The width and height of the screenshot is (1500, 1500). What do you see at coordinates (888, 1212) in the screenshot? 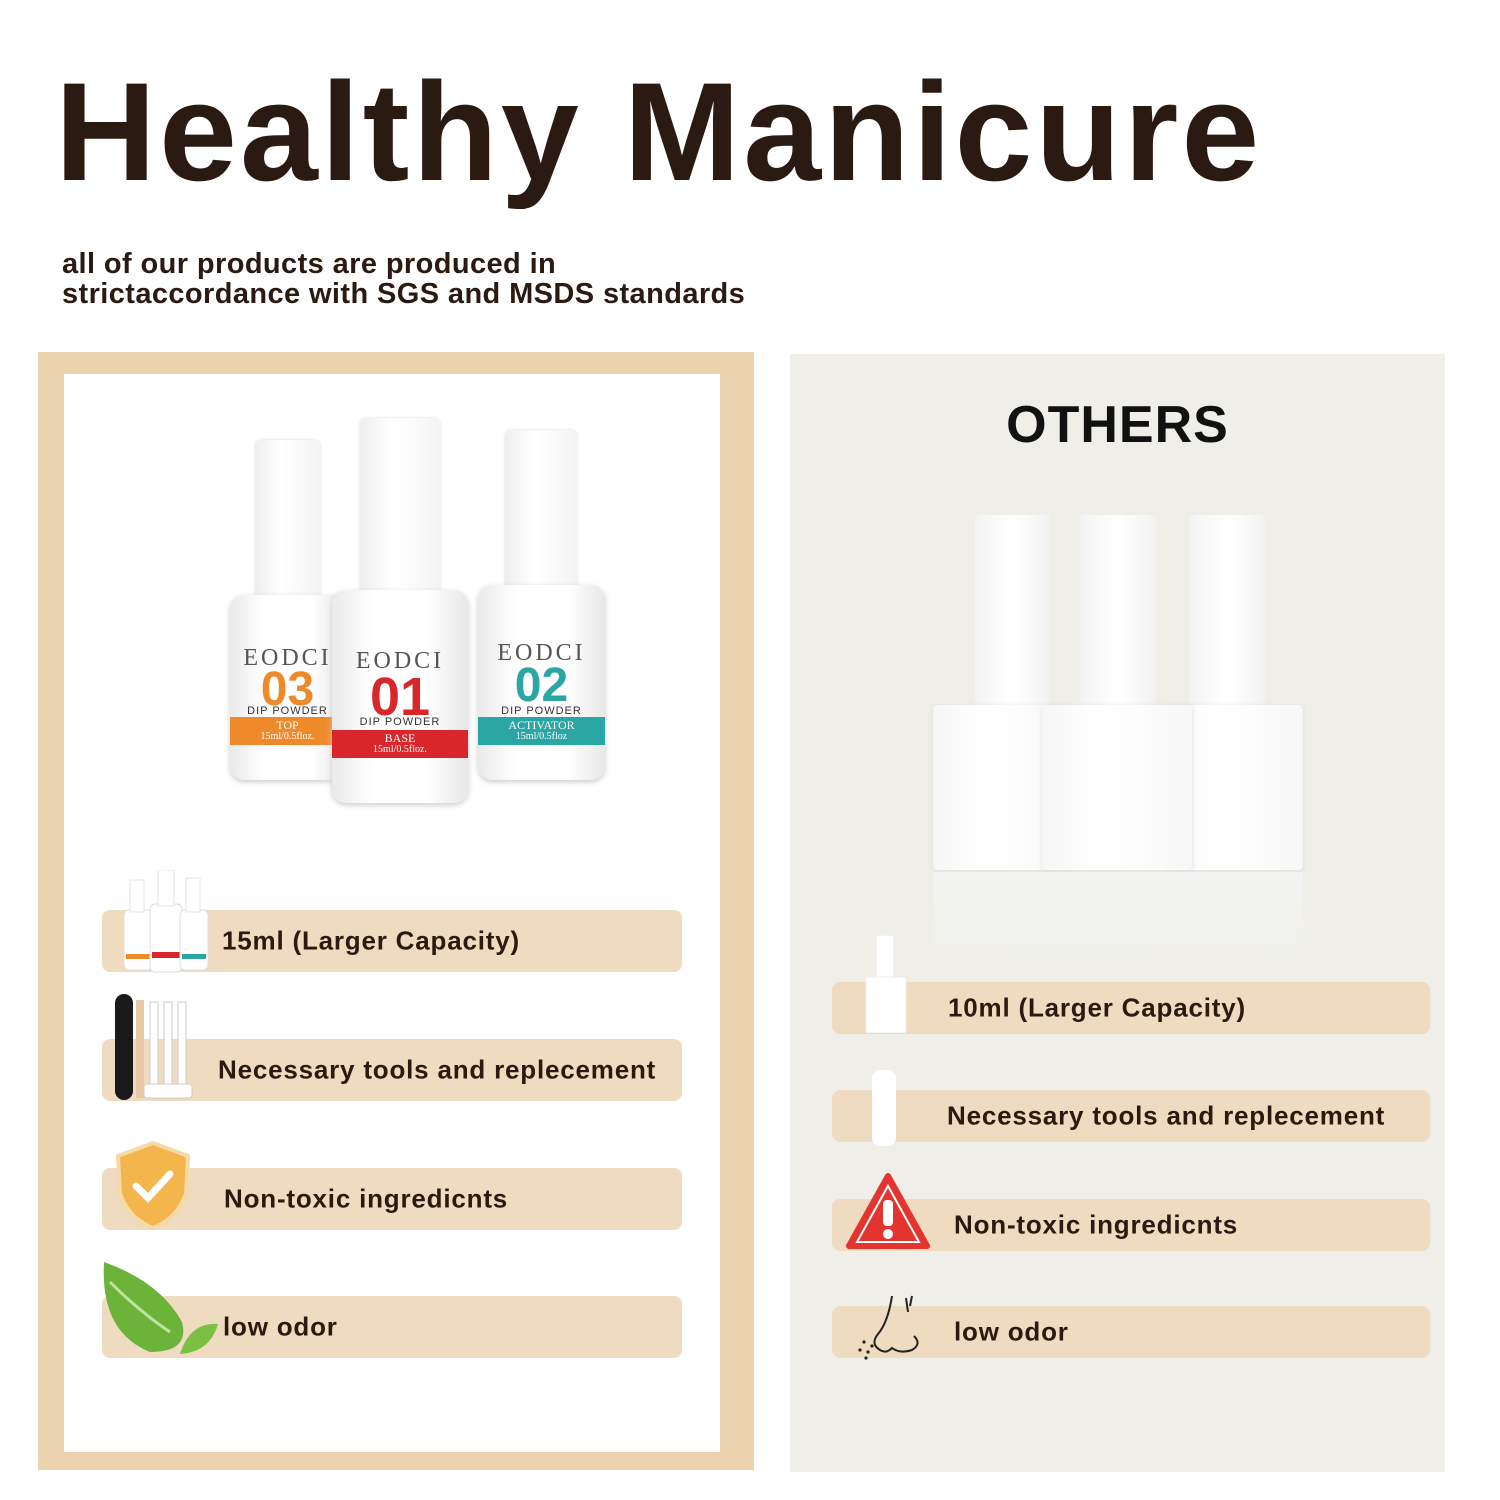
I see `warning-icon` at bounding box center [888, 1212].